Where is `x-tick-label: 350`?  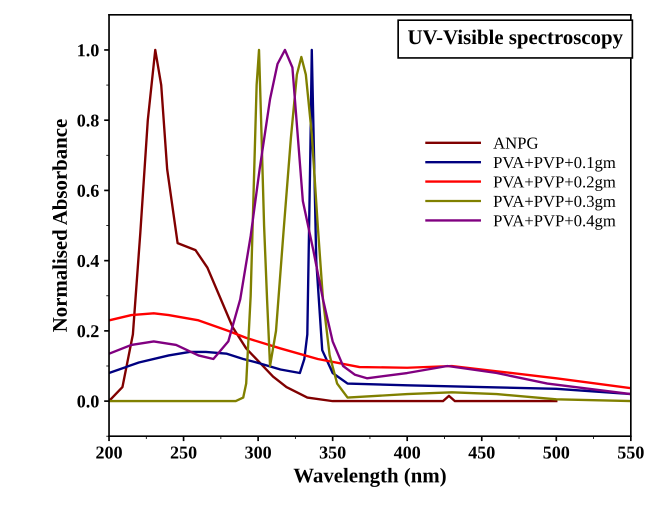
x-tick-label: 350 is located at coordinates (333, 452).